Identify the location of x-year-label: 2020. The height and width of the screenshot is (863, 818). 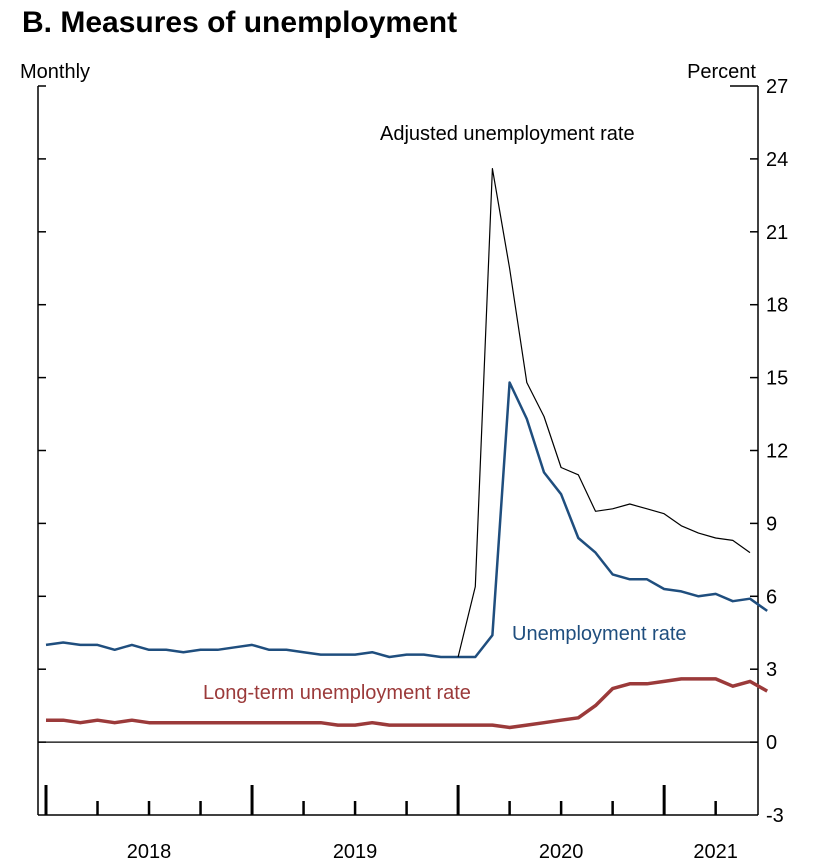
(561, 852).